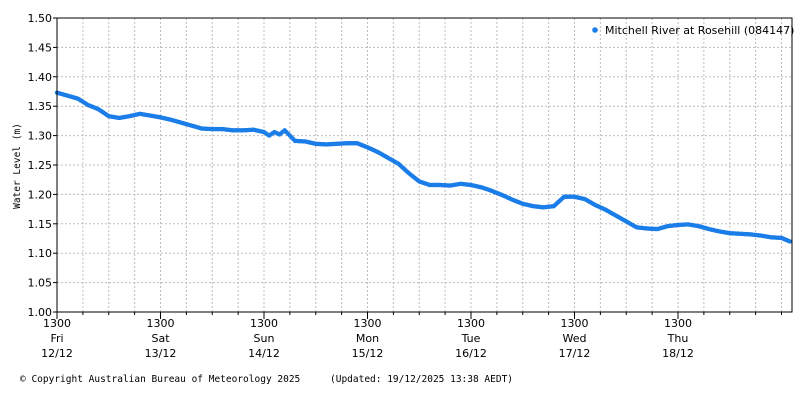  I want to click on y-tick-label: 1.10, so click(40, 253).